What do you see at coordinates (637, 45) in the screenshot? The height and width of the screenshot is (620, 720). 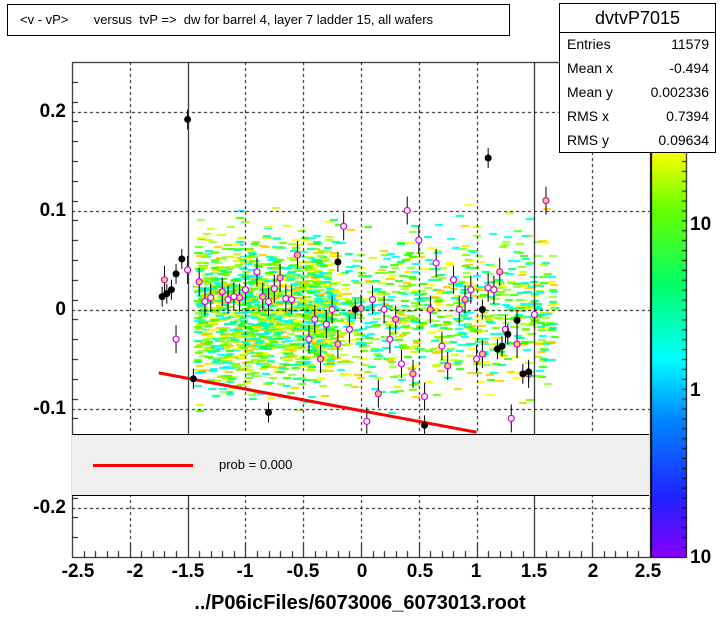 I see `stats-row-entries: Entries 11579` at bounding box center [637, 45].